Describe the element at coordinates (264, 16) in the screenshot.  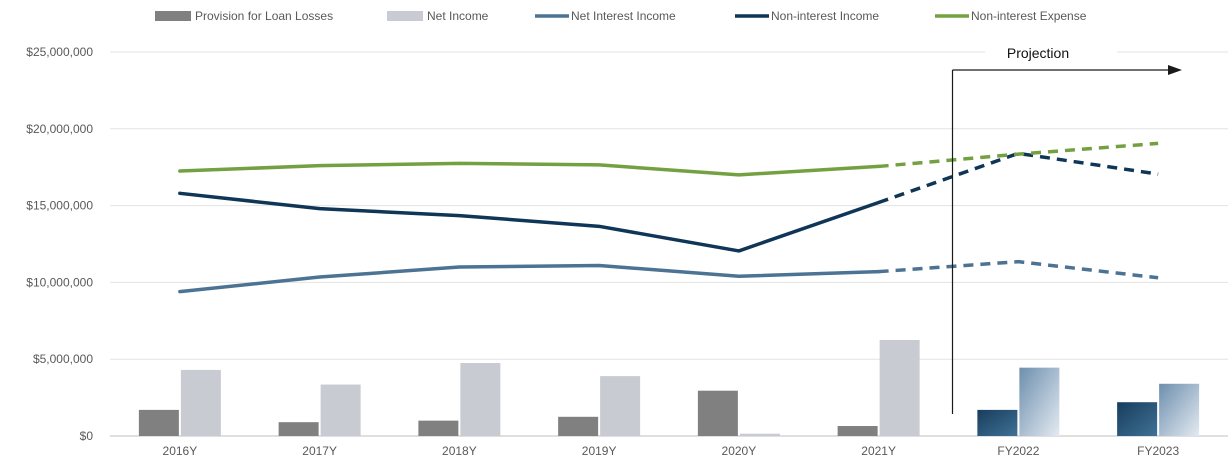
I see `legend-label: Provision for Loan Losses` at that location.